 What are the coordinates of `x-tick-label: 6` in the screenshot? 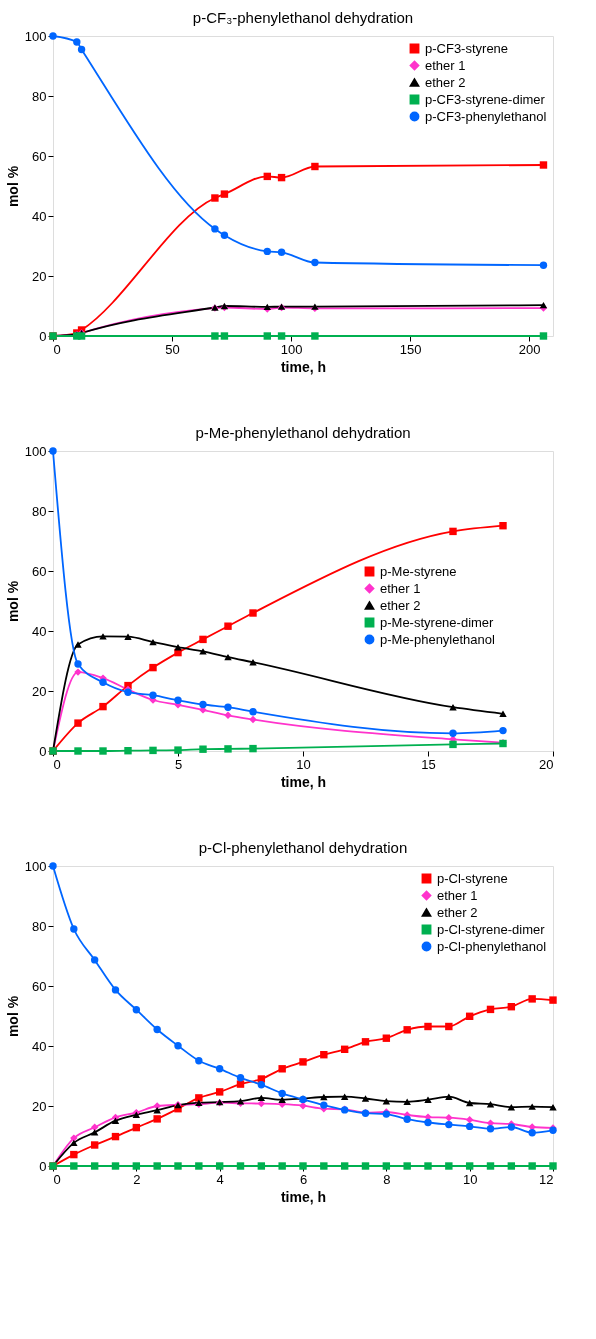 It's located at (303, 1179).